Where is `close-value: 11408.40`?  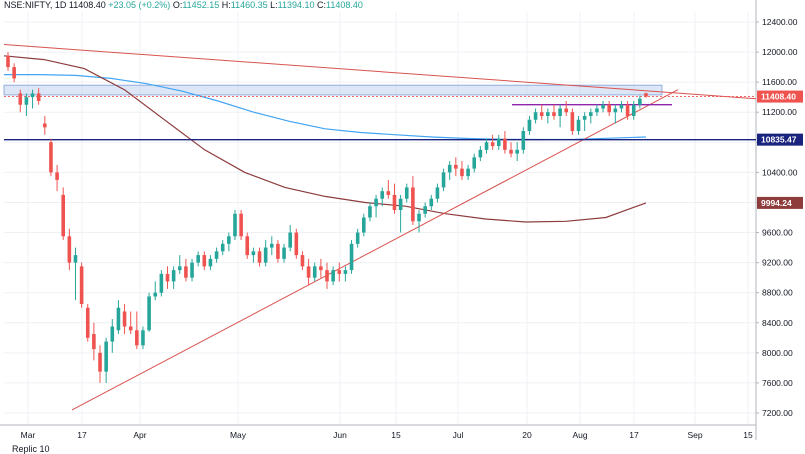
close-value: 11408.40 is located at coordinates (344, 5).